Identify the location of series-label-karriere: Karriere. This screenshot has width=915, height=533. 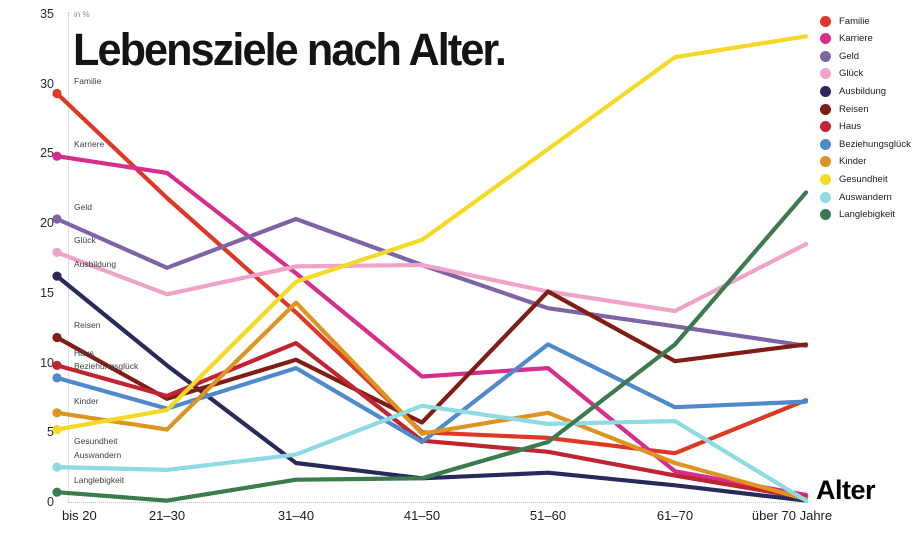
(89, 144).